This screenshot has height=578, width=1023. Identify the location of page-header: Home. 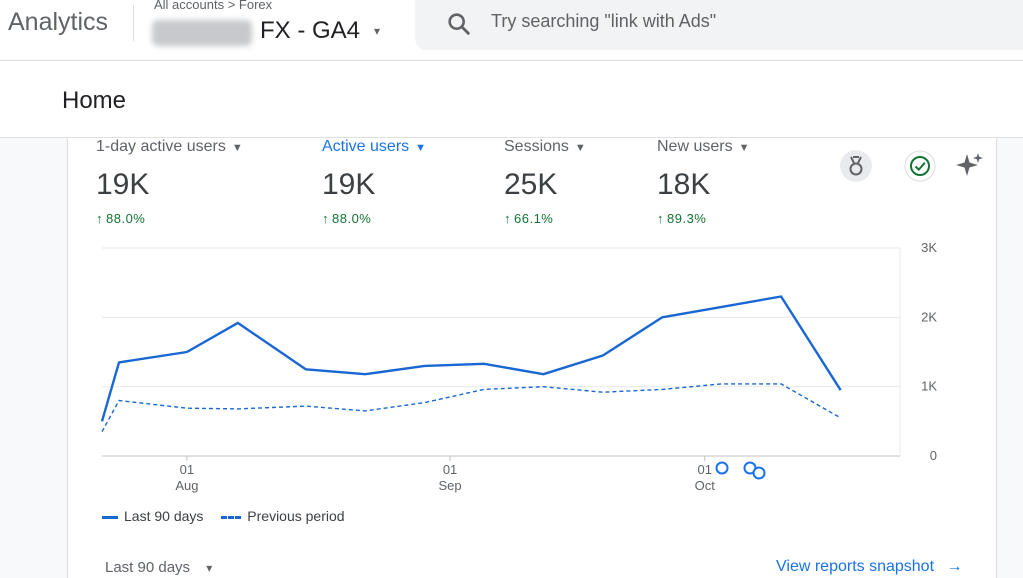
(511, 99).